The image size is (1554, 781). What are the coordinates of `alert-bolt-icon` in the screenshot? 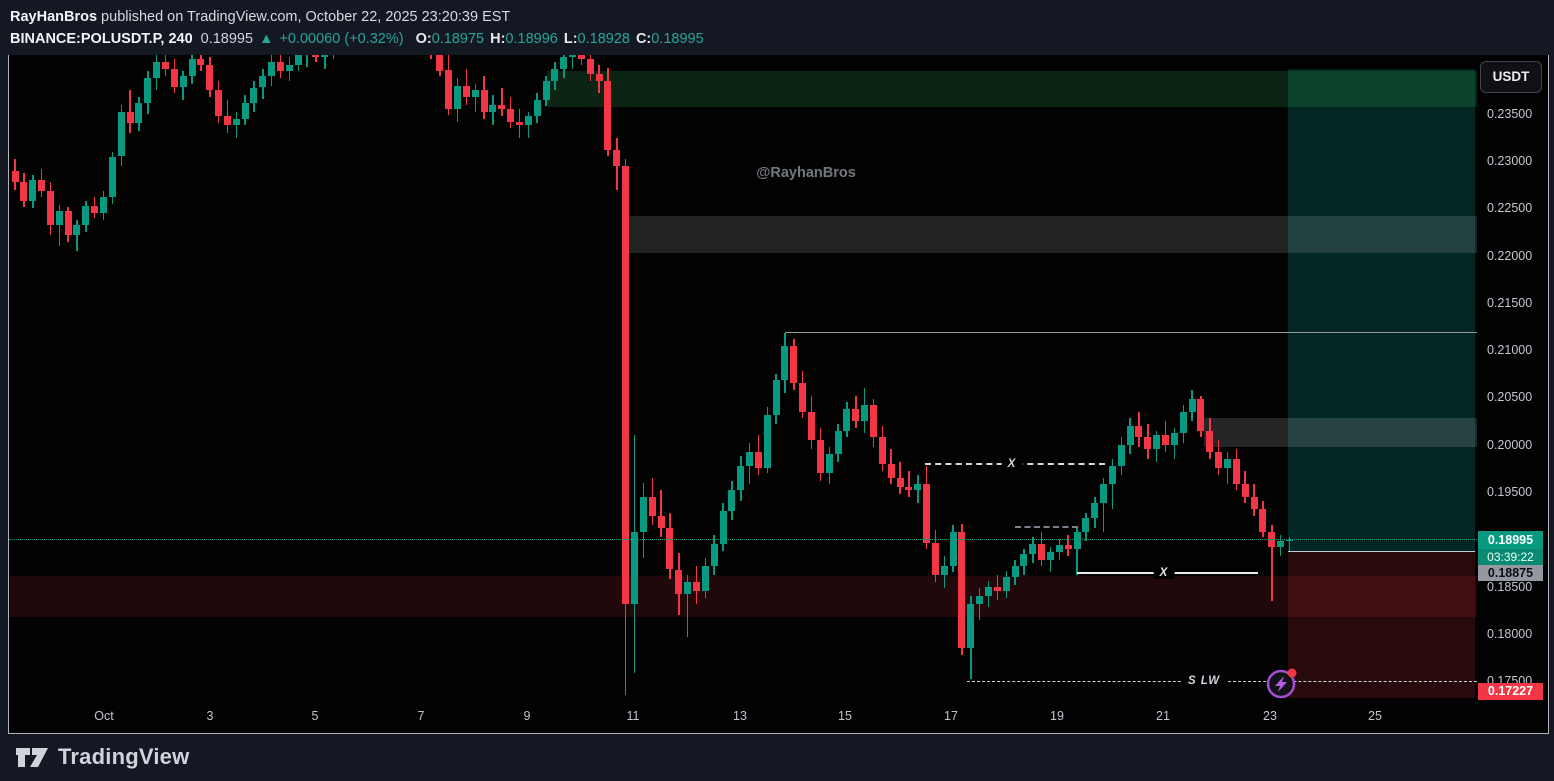 It's located at (1282, 683).